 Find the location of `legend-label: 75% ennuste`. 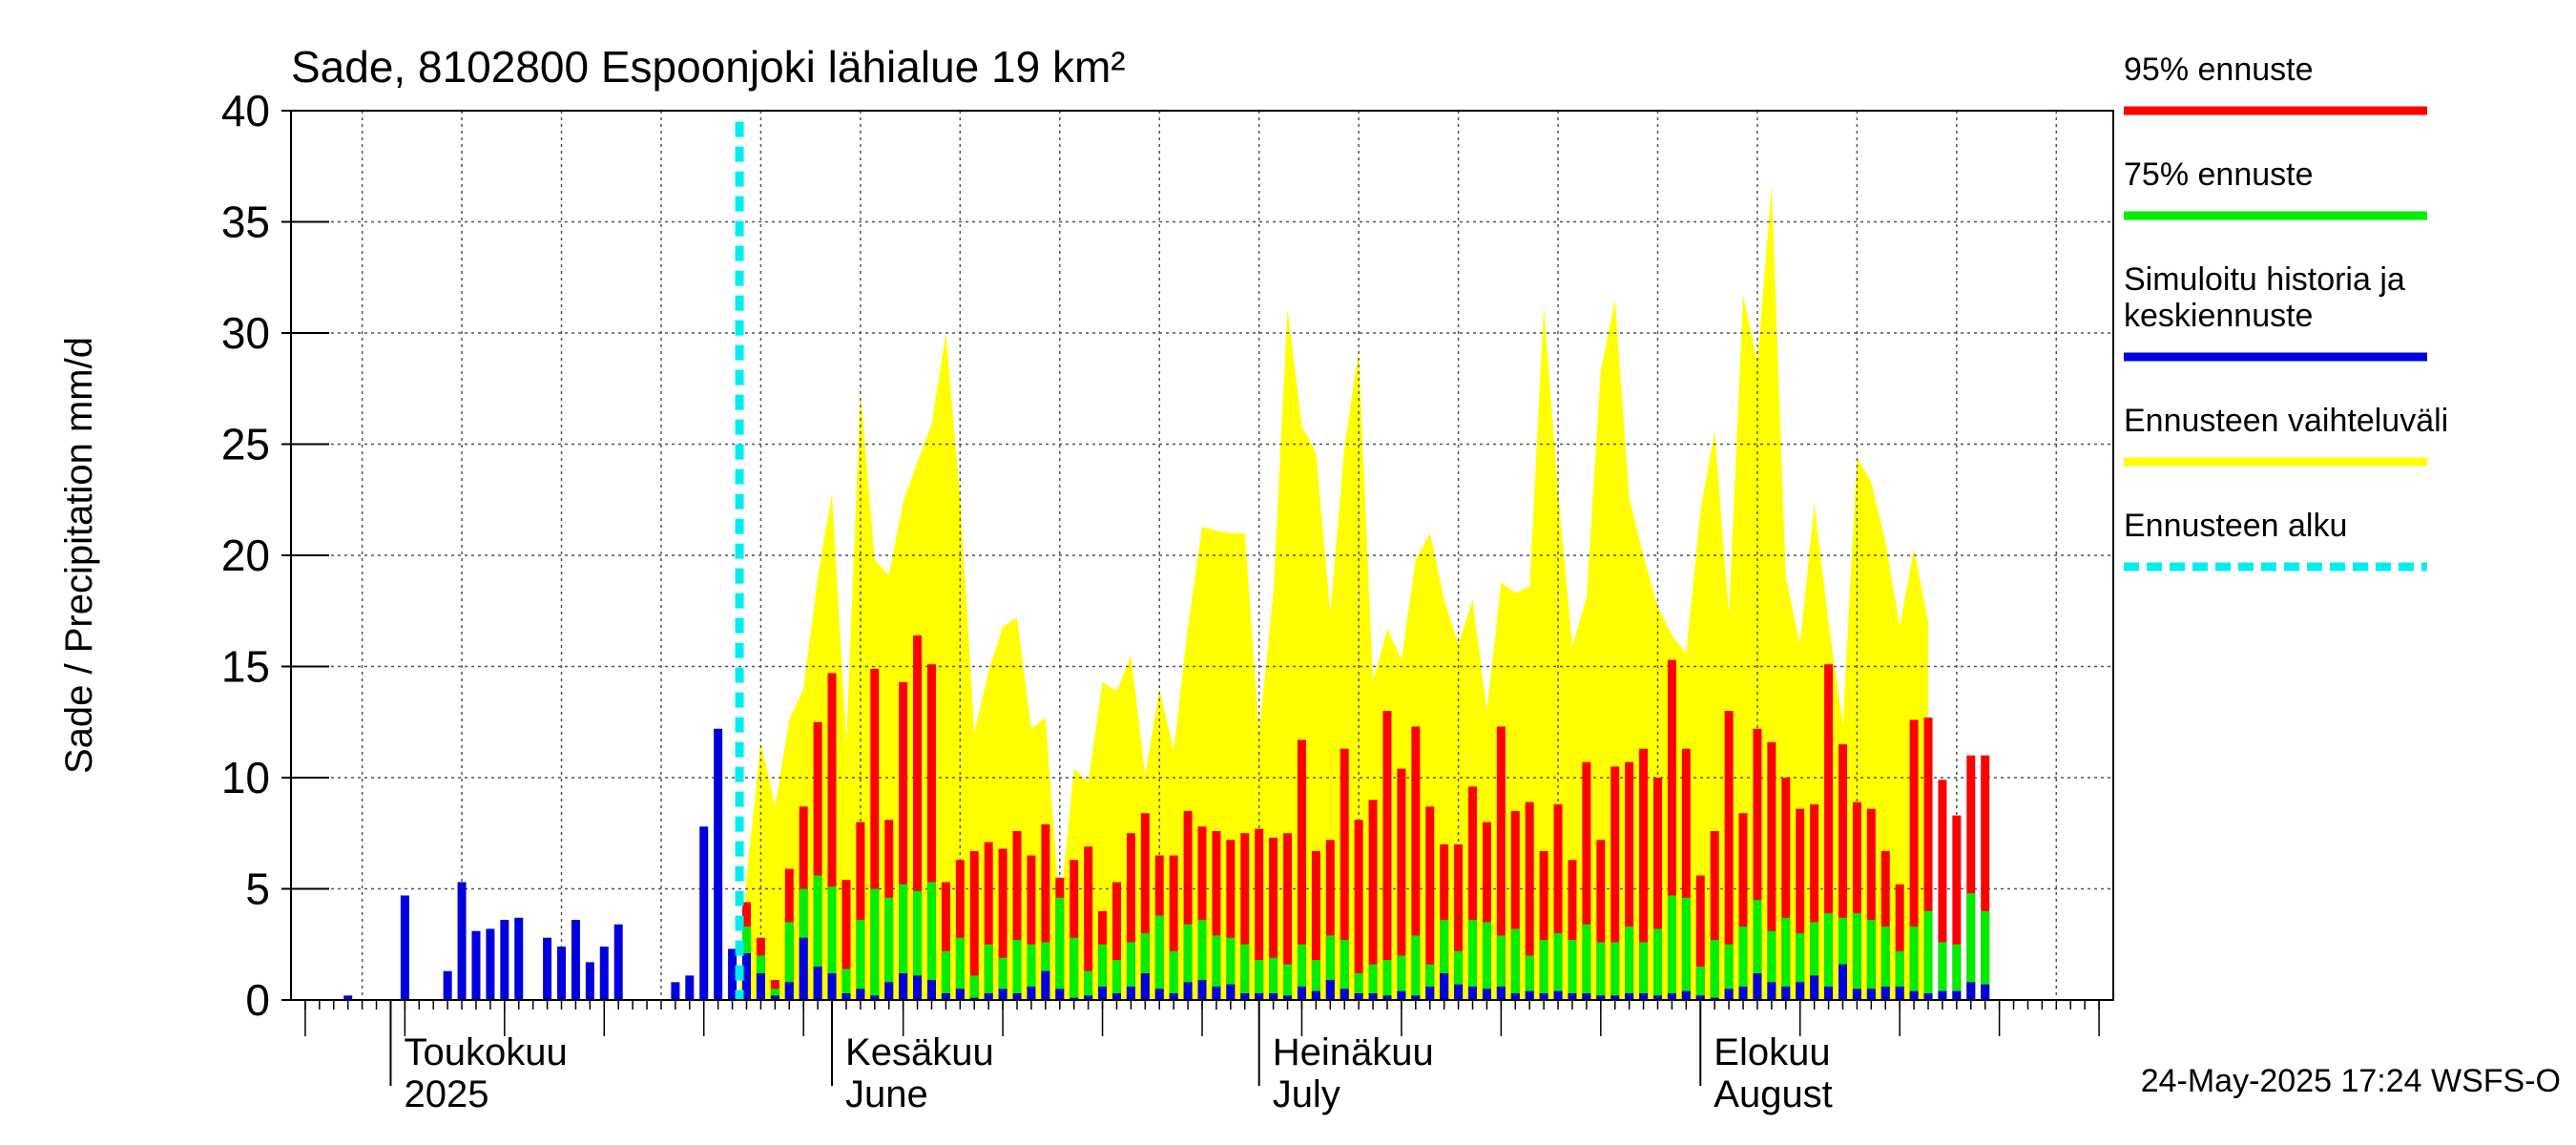

legend-label: 75% ennuste is located at coordinates (2219, 174).